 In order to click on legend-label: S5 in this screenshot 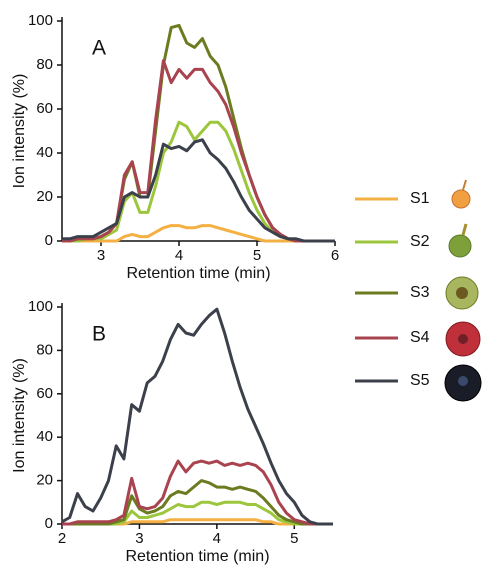, I will do `click(420, 380)`.